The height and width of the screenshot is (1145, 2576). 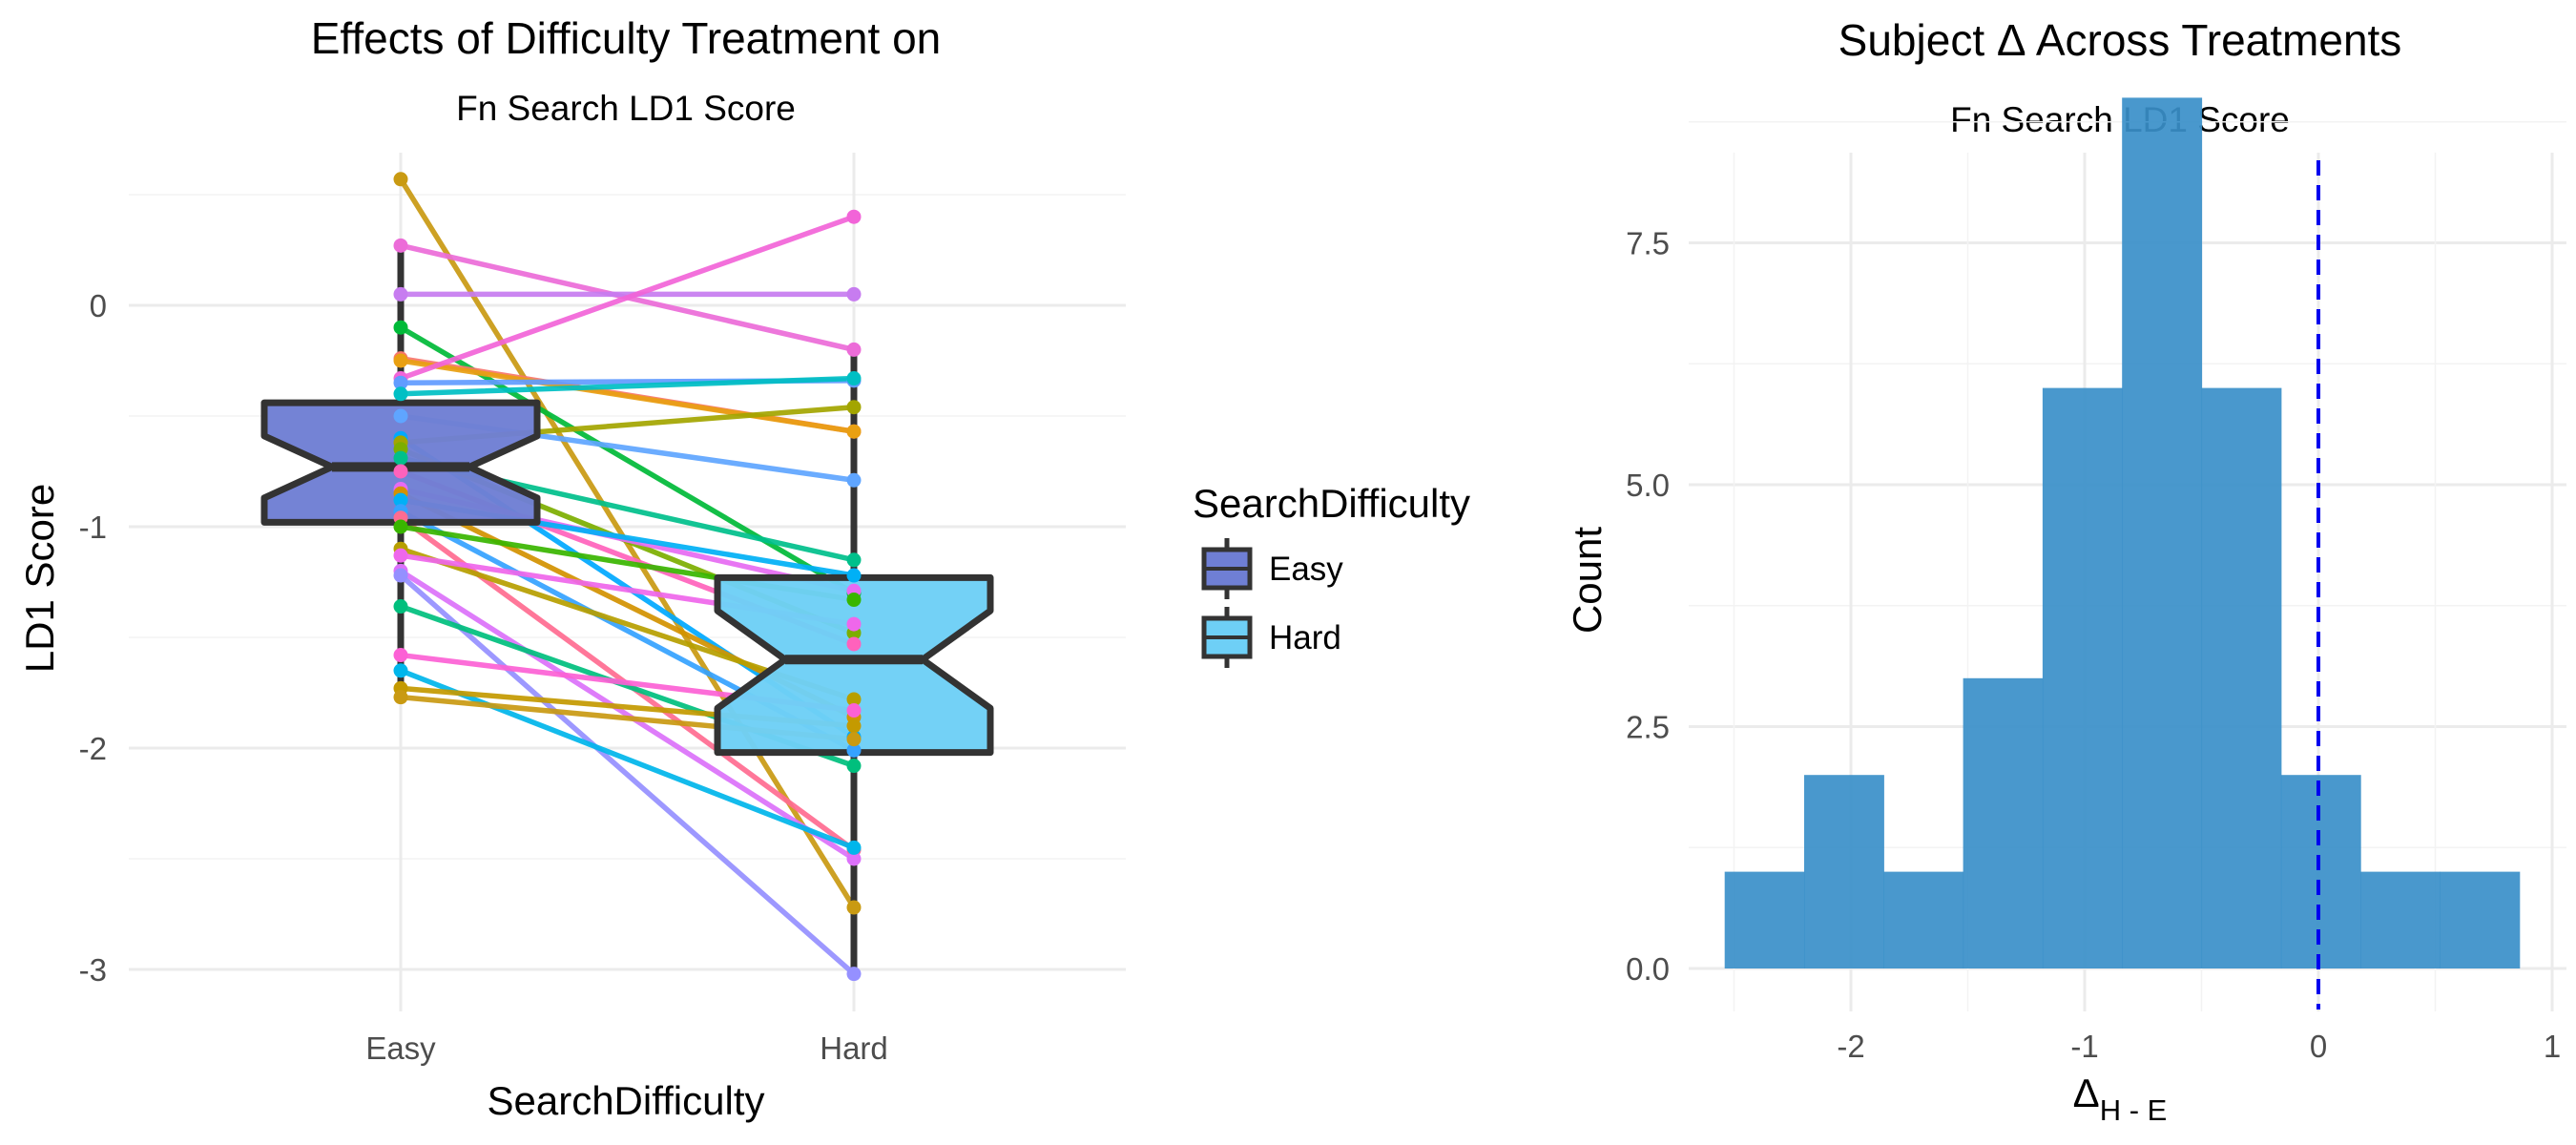 What do you see at coordinates (2120, 40) in the screenshot?
I see `right-chart-title: Subject Δ Across Treatments` at bounding box center [2120, 40].